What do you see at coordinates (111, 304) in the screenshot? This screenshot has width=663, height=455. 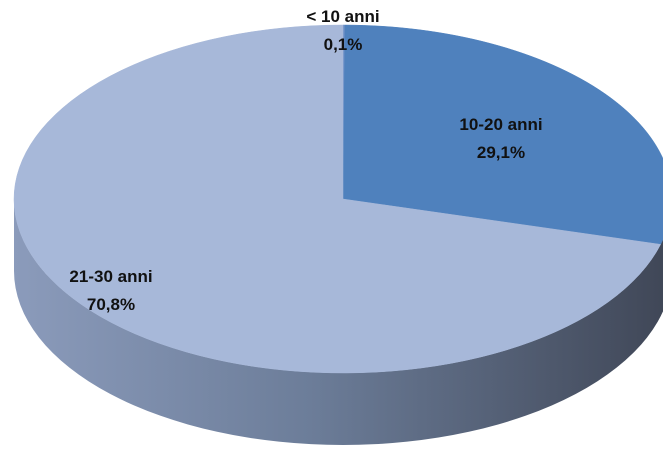 I see `slice-value-21-30: 70,8%` at bounding box center [111, 304].